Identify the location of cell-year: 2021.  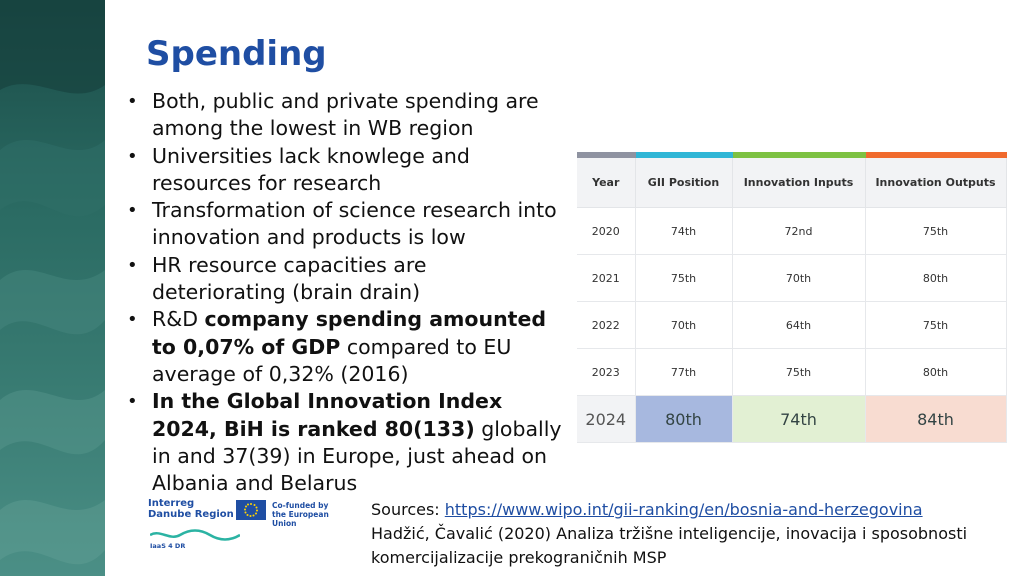
(606, 278).